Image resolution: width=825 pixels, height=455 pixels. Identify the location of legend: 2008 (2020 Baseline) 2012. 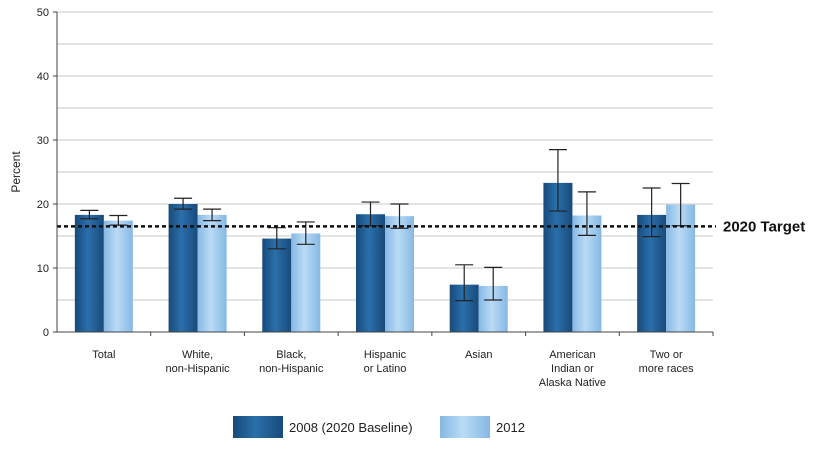
(379, 427).